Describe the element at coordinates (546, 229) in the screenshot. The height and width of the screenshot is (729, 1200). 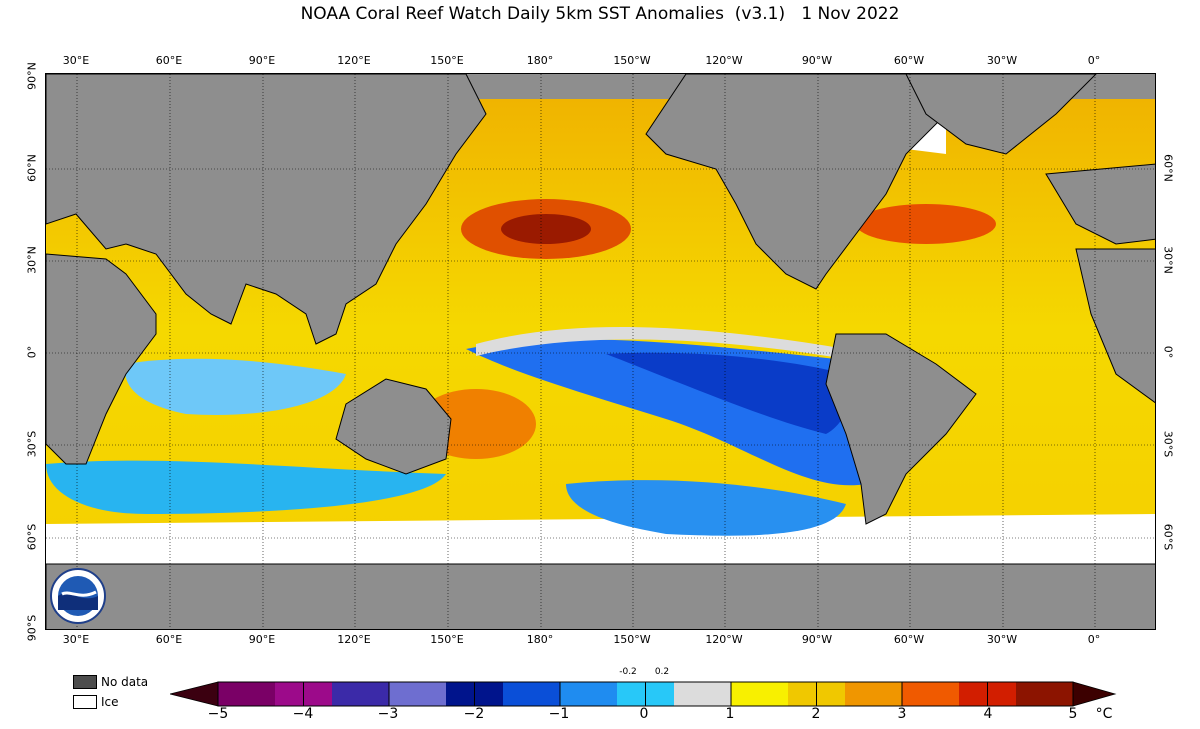
I see `warm-anomaly-north-pacific-core` at that location.